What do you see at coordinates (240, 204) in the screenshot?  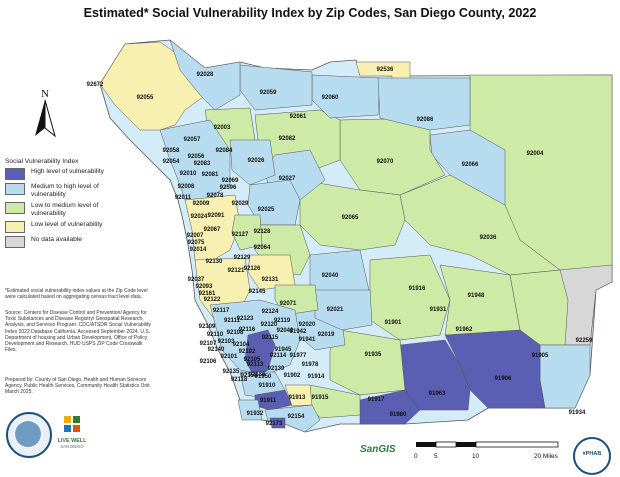 I see `zip-label-92029: 92029` at bounding box center [240, 204].